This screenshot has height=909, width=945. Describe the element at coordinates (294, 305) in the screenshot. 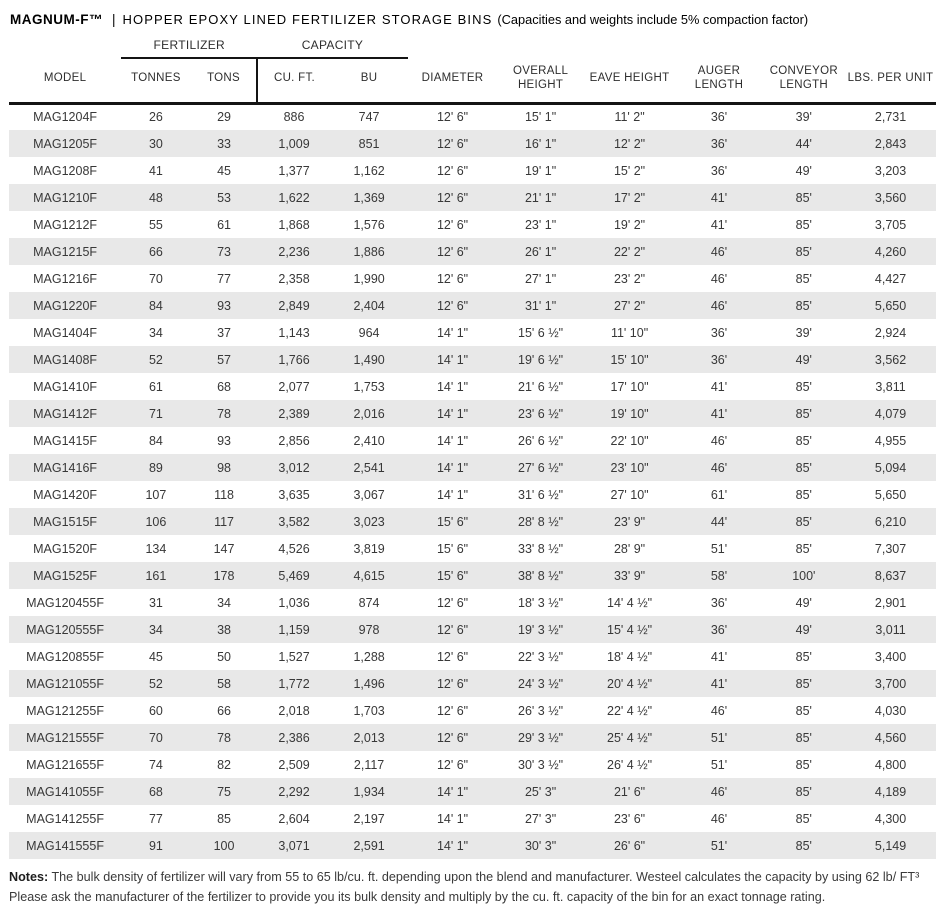

I see `cell-cu-ft: 2,849` at that location.